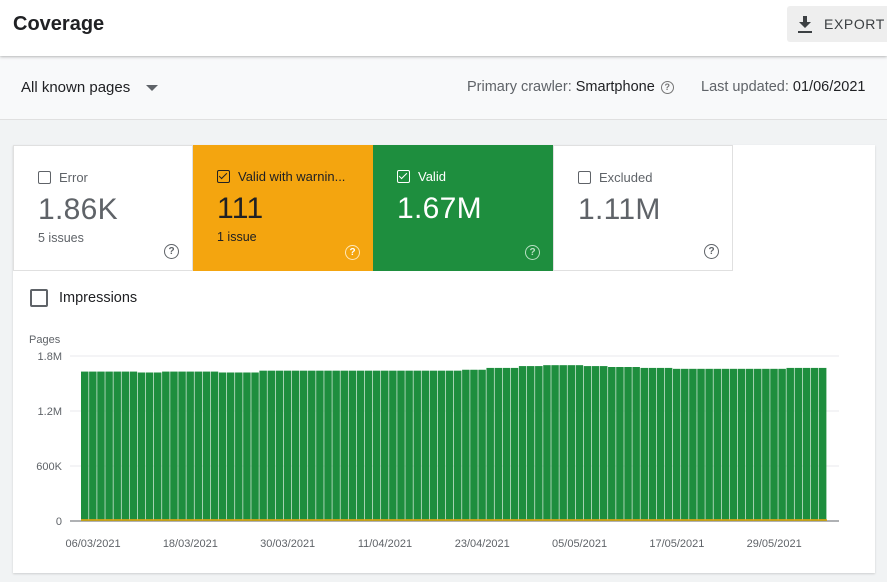 The image size is (887, 582). I want to click on warnings-checkbox, so click(223, 176).